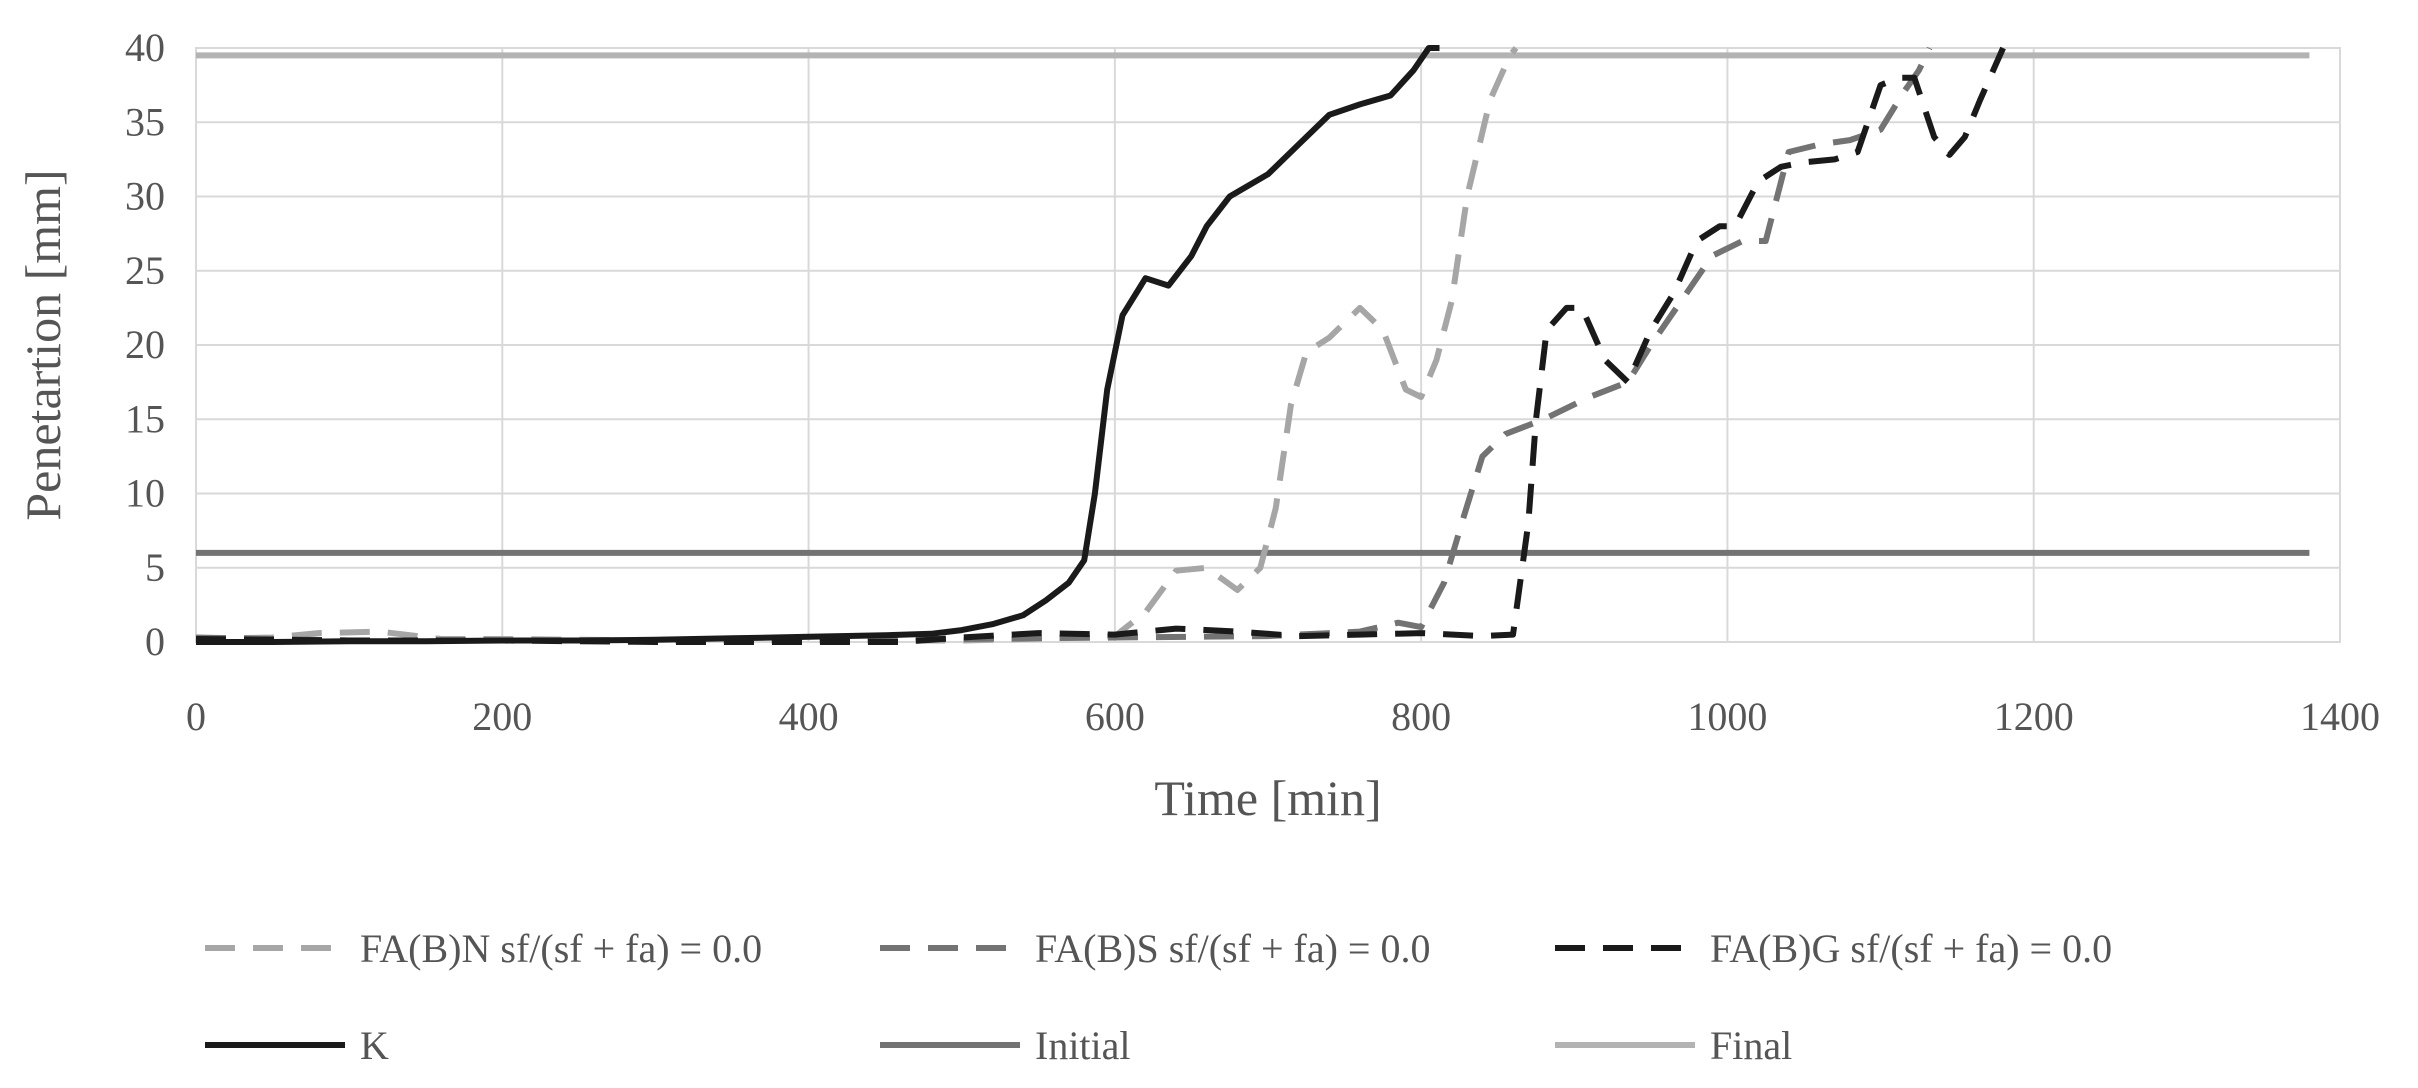  What do you see at coordinates (2034, 716) in the screenshot?
I see `x-tick-label: 1200` at bounding box center [2034, 716].